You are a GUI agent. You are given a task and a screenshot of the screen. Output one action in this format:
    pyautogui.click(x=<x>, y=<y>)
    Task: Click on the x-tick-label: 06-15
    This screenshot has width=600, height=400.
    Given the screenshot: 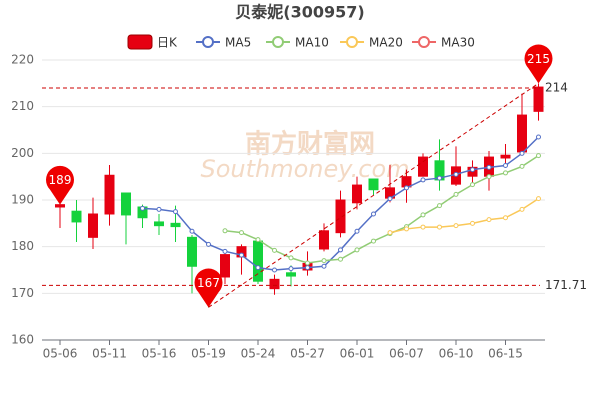 What is the action you would take?
    pyautogui.click(x=505, y=354)
    